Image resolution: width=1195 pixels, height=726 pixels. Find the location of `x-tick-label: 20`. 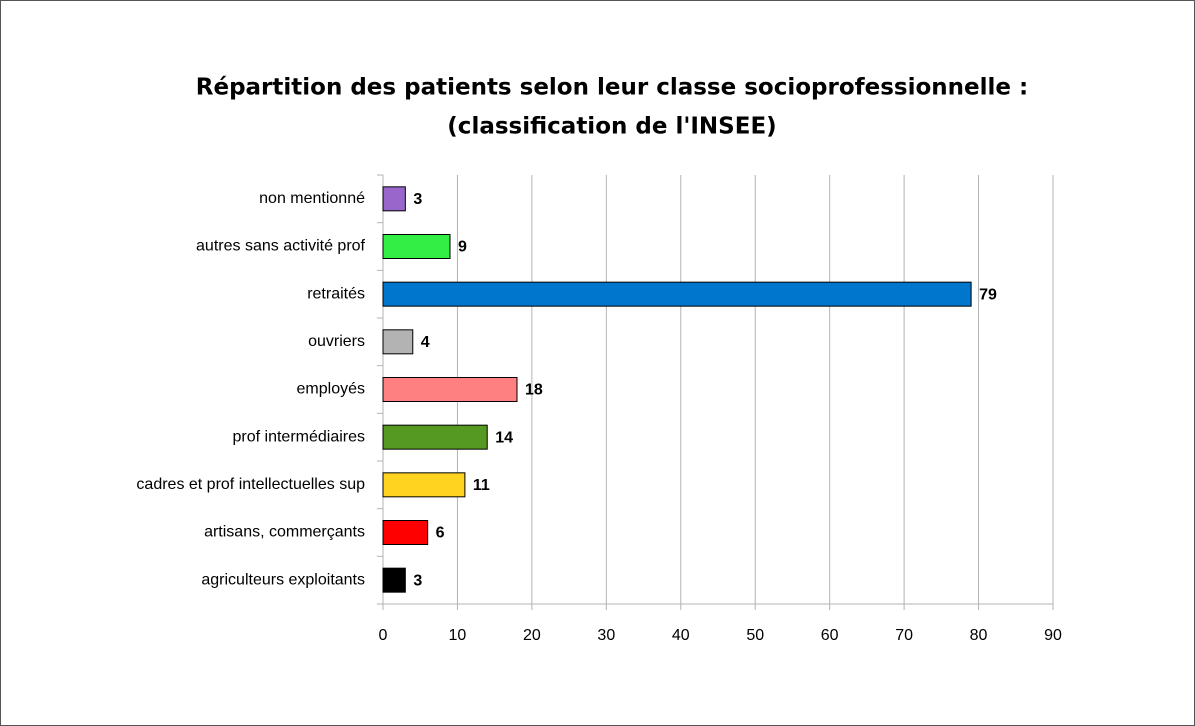

x-tick-label: 20 is located at coordinates (532, 635).